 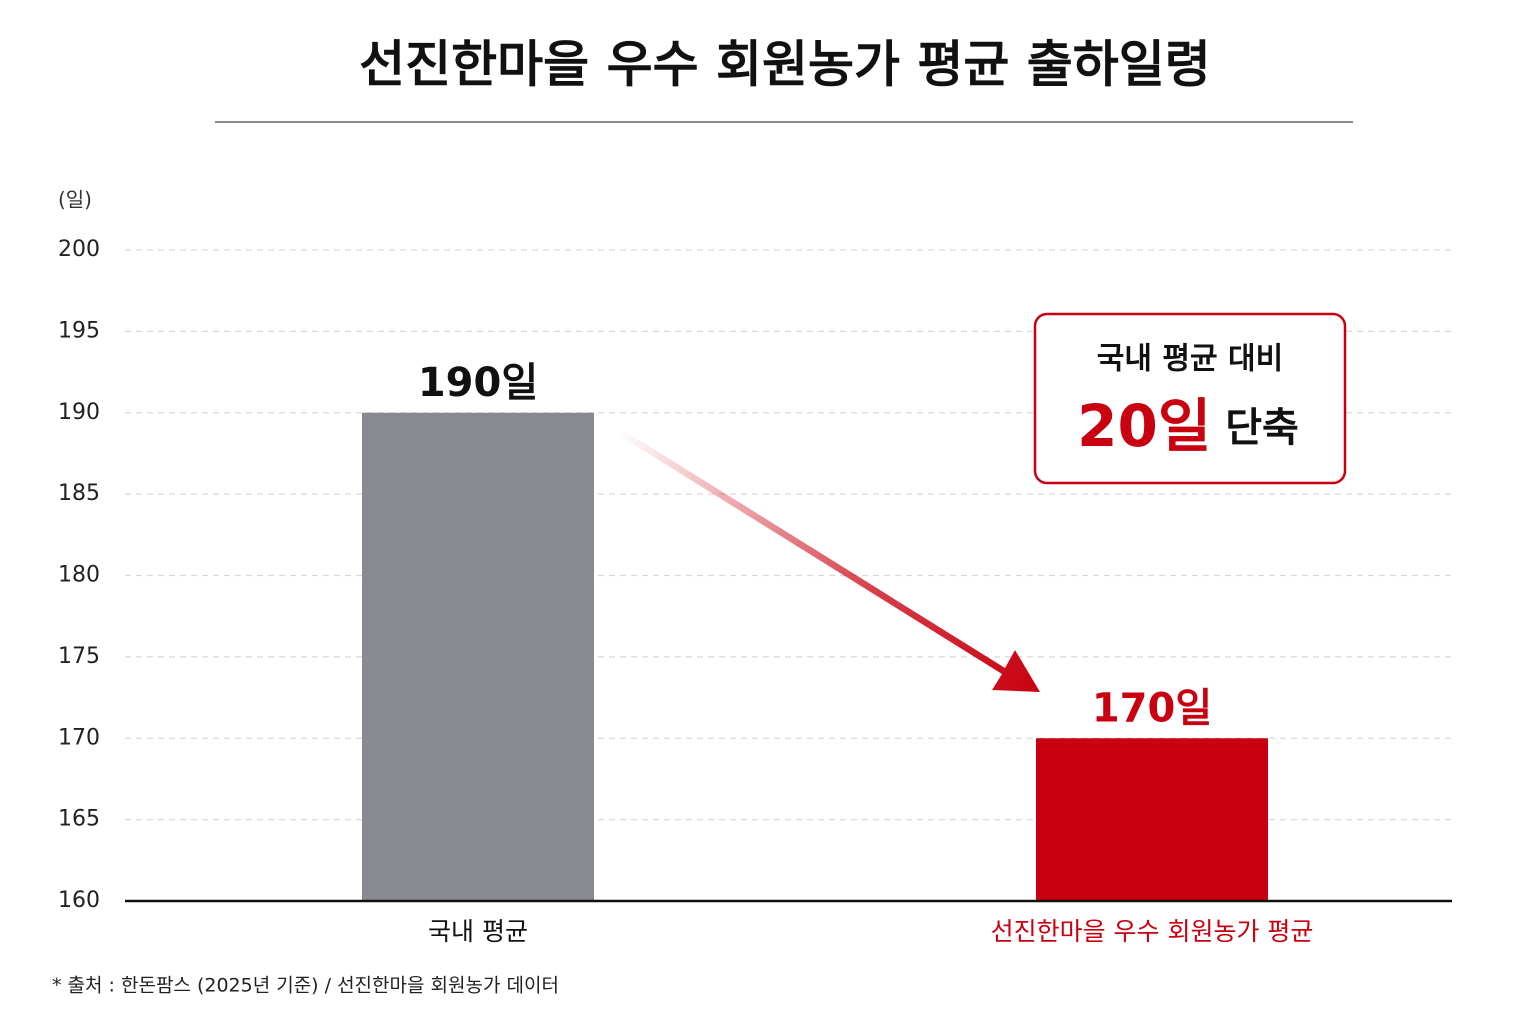 I want to click on value-label: 170일, so click(x=1152, y=708).